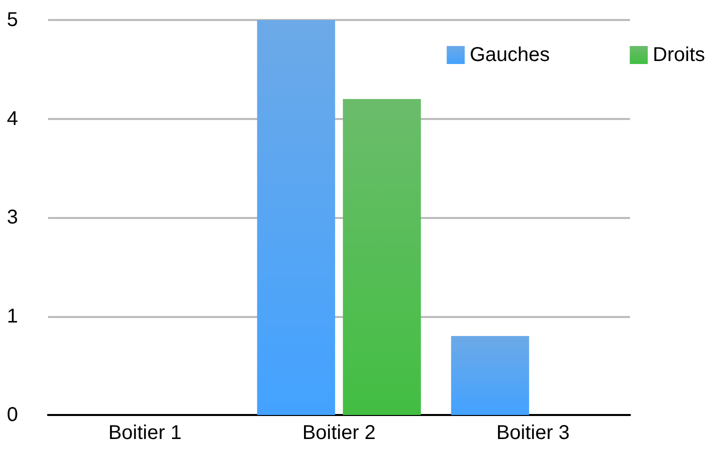 This screenshot has height=455, width=712. Describe the element at coordinates (510, 55) in the screenshot. I see `legend-label: Gauches` at that location.